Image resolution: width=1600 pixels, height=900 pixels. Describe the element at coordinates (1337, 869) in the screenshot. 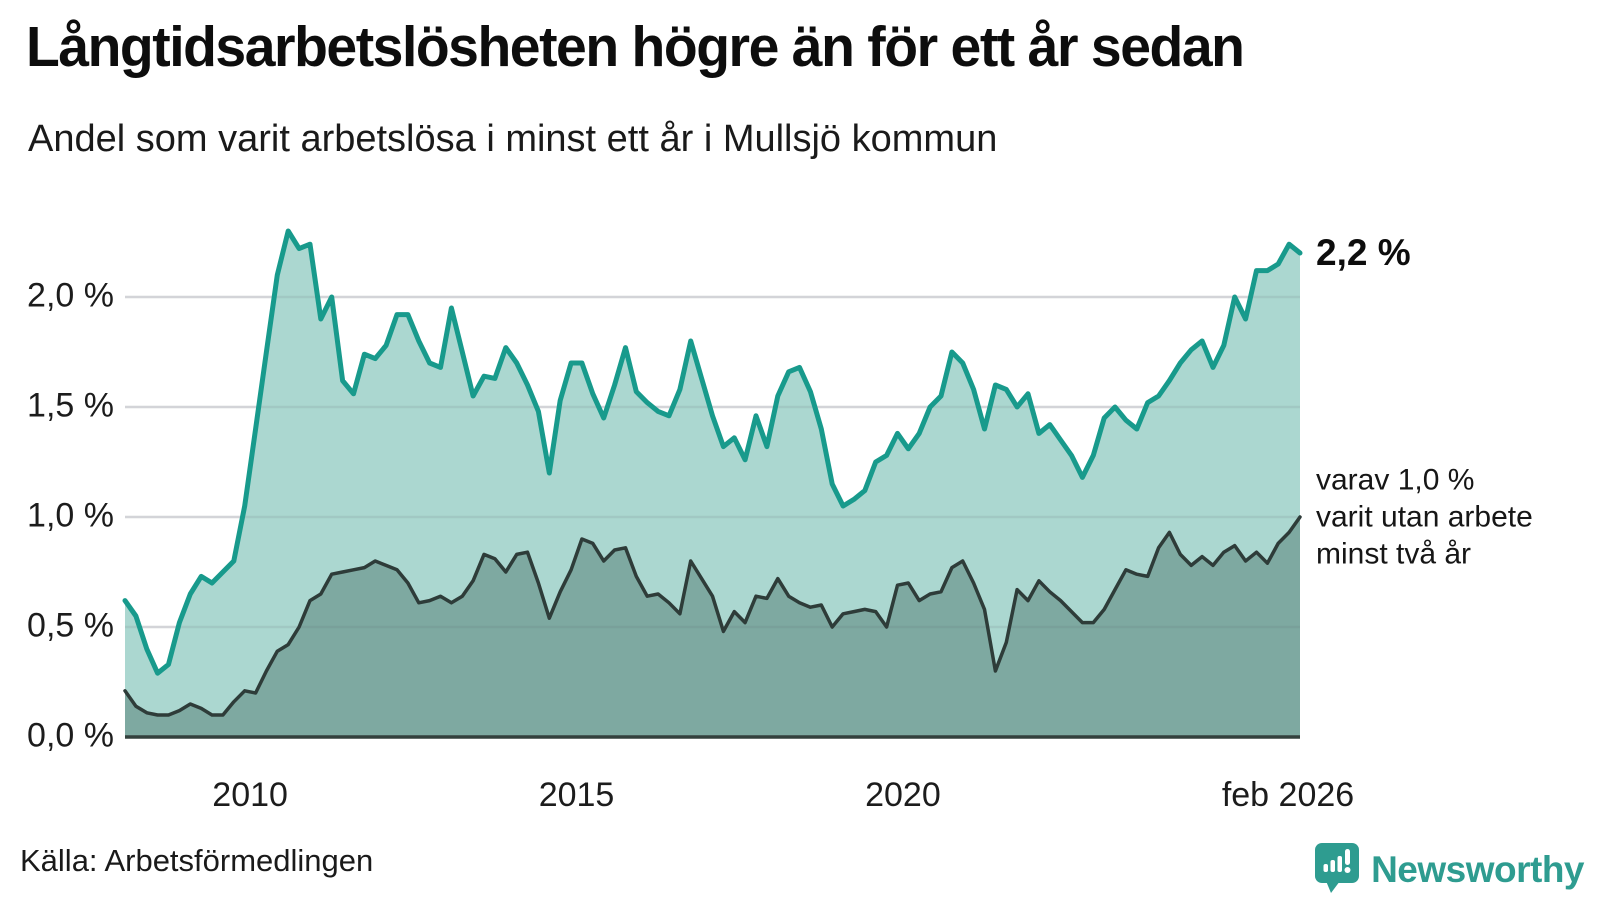

I see `newsworthy-bubble-chart-icon` at that location.